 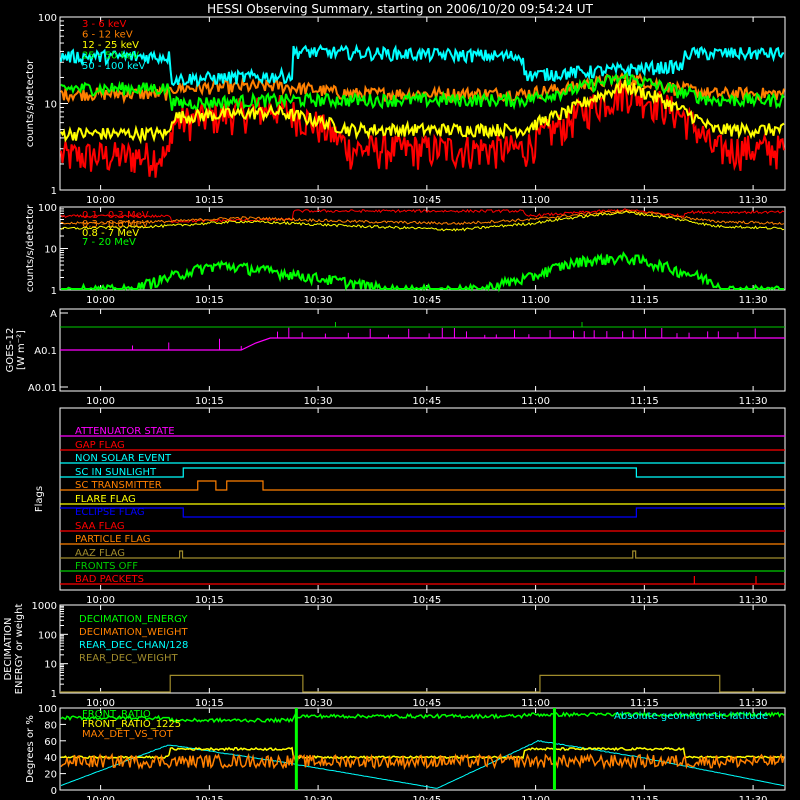 I want to click on y-axis-label: GOES-12, so click(x=10, y=350).